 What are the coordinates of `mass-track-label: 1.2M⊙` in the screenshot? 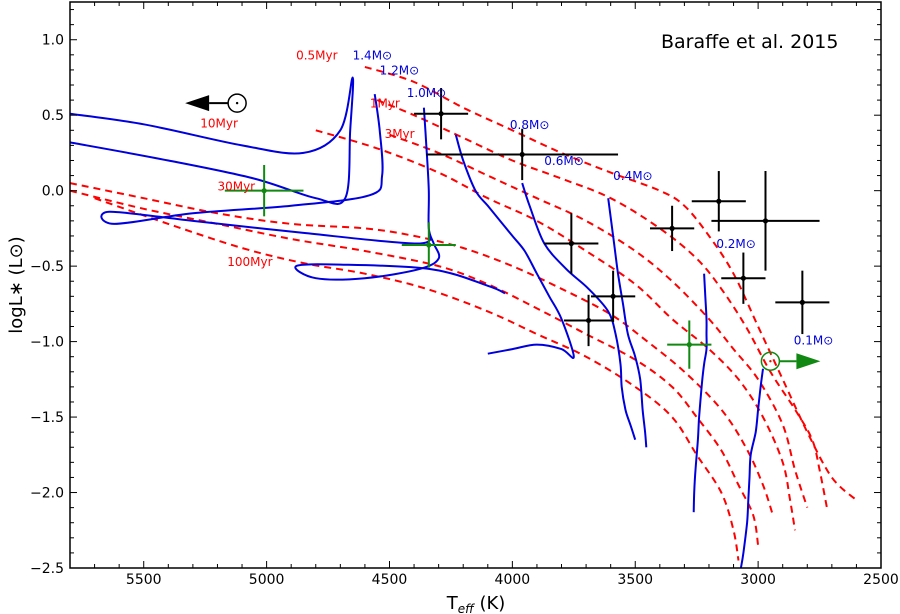 It's located at (400, 70).